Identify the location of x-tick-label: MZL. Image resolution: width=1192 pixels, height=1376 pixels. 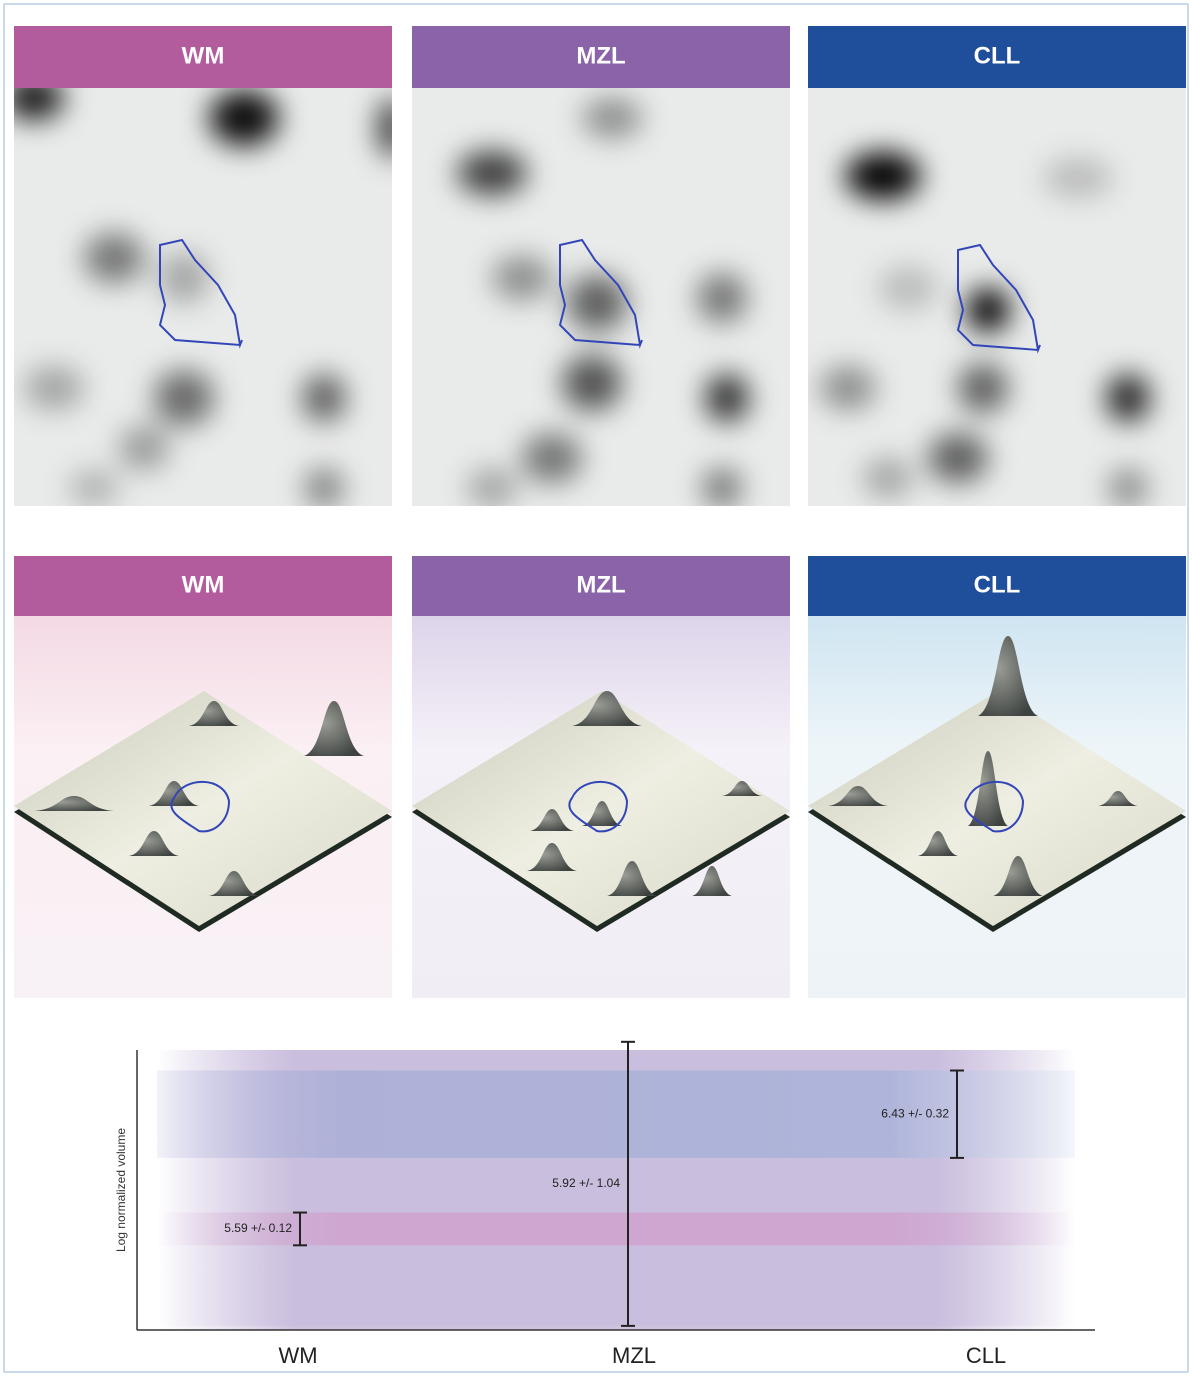
(634, 1355).